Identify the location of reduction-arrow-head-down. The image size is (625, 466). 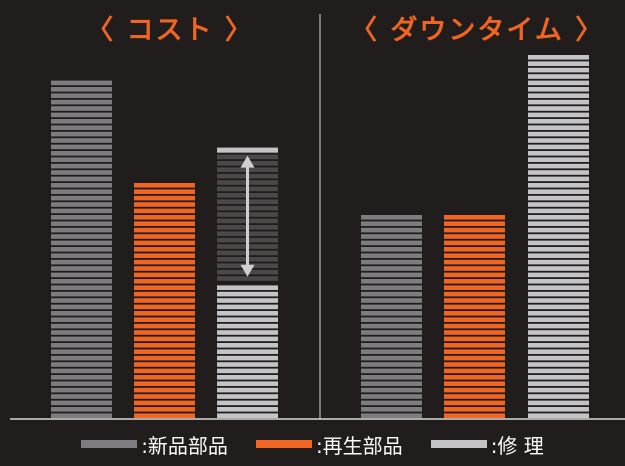
(247, 270).